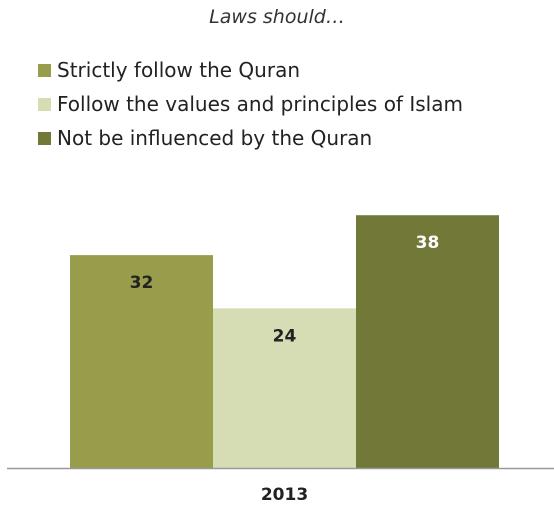 Image resolution: width=554 pixels, height=507 pixels. What do you see at coordinates (284, 495) in the screenshot?
I see `x-tick-label: 2013` at bounding box center [284, 495].